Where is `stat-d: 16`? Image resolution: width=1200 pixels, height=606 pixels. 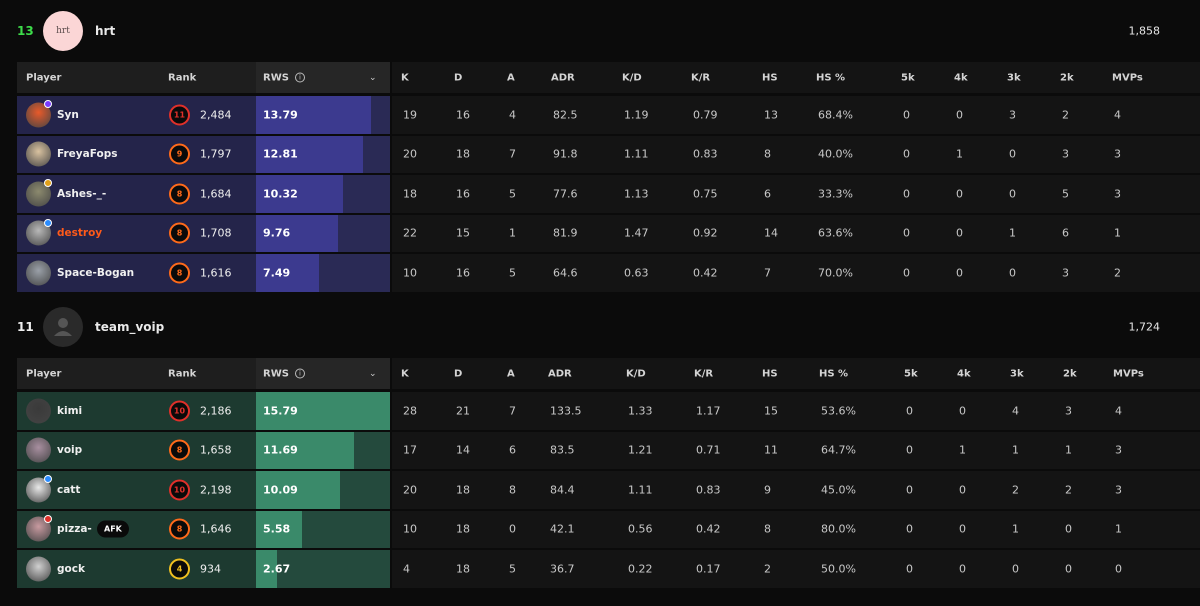 stat-d: 16 is located at coordinates (463, 115).